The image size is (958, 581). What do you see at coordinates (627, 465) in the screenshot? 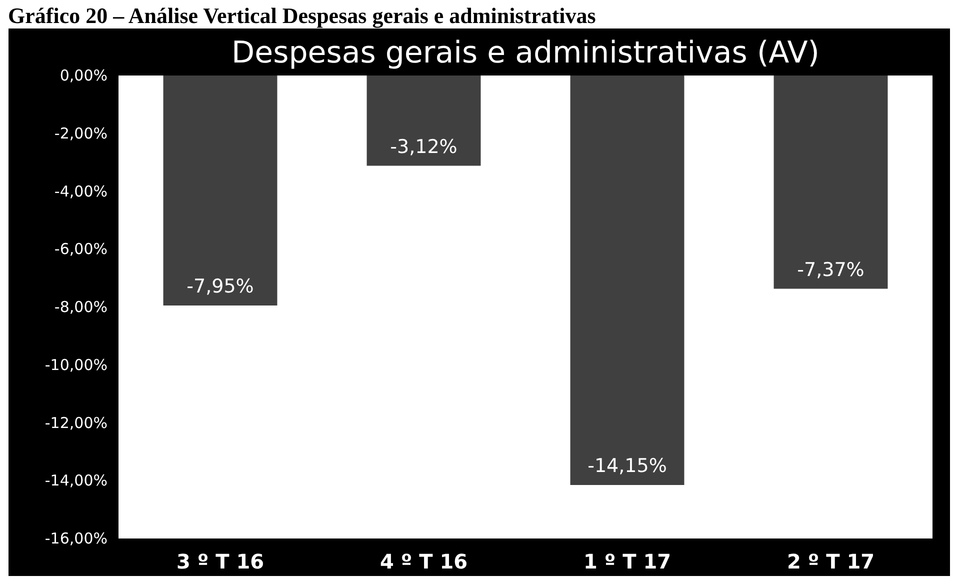
I see `data-label: -14,15%` at bounding box center [627, 465].